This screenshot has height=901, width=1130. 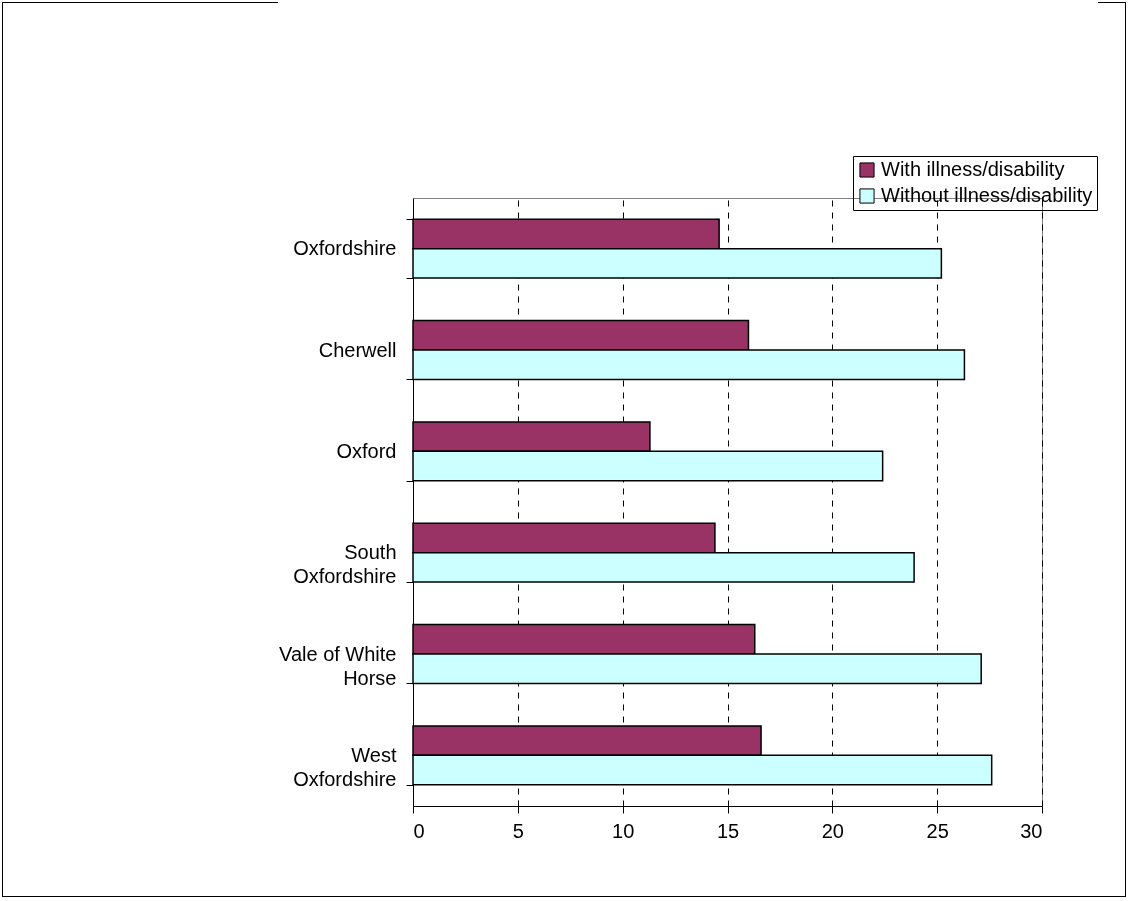 What do you see at coordinates (832, 830) in the screenshot?
I see `x-tick-label: 20` at bounding box center [832, 830].